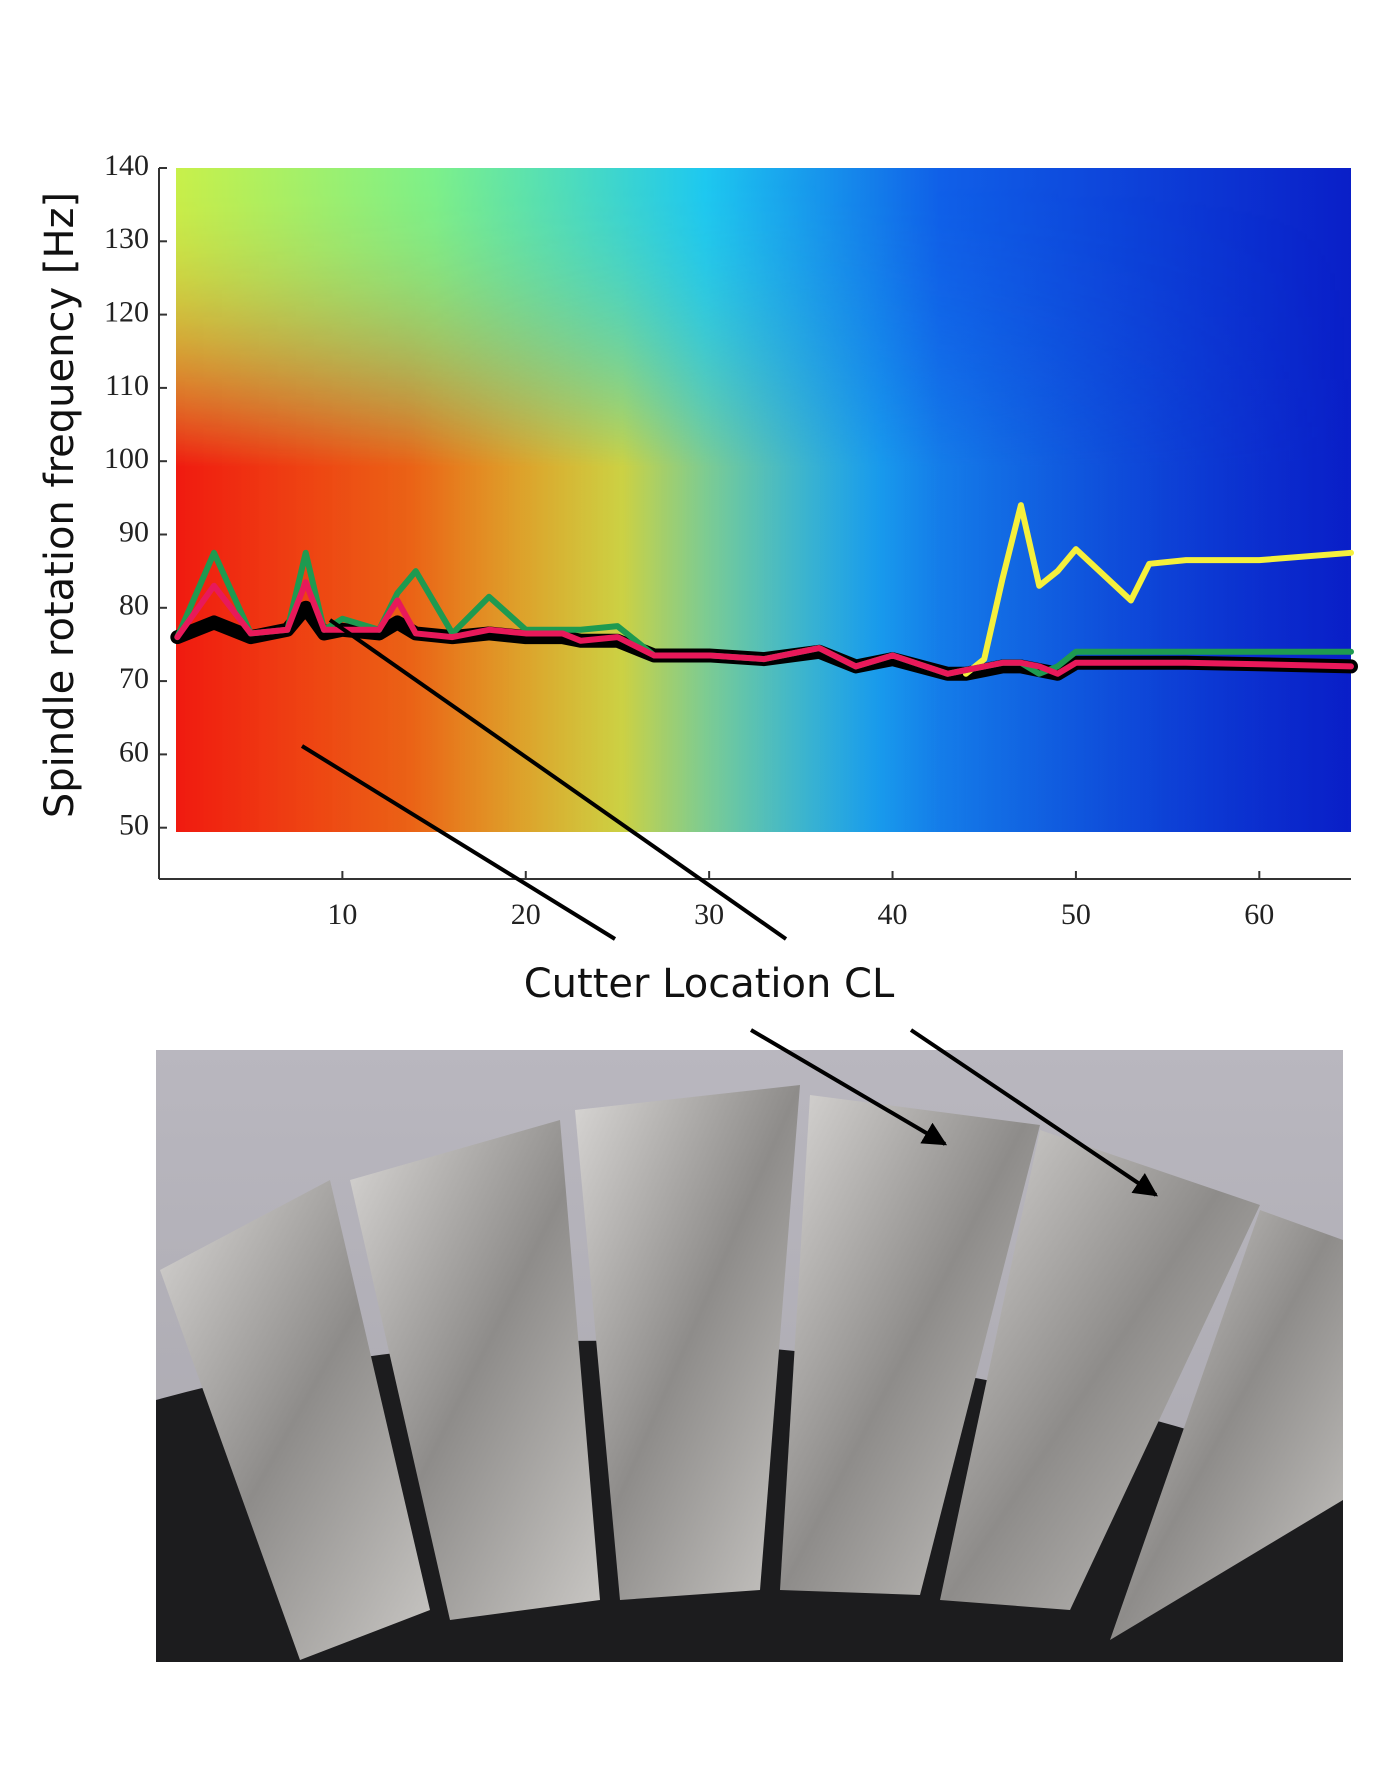  What do you see at coordinates (342, 914) in the screenshot?
I see `x-tick-label: 10` at bounding box center [342, 914].